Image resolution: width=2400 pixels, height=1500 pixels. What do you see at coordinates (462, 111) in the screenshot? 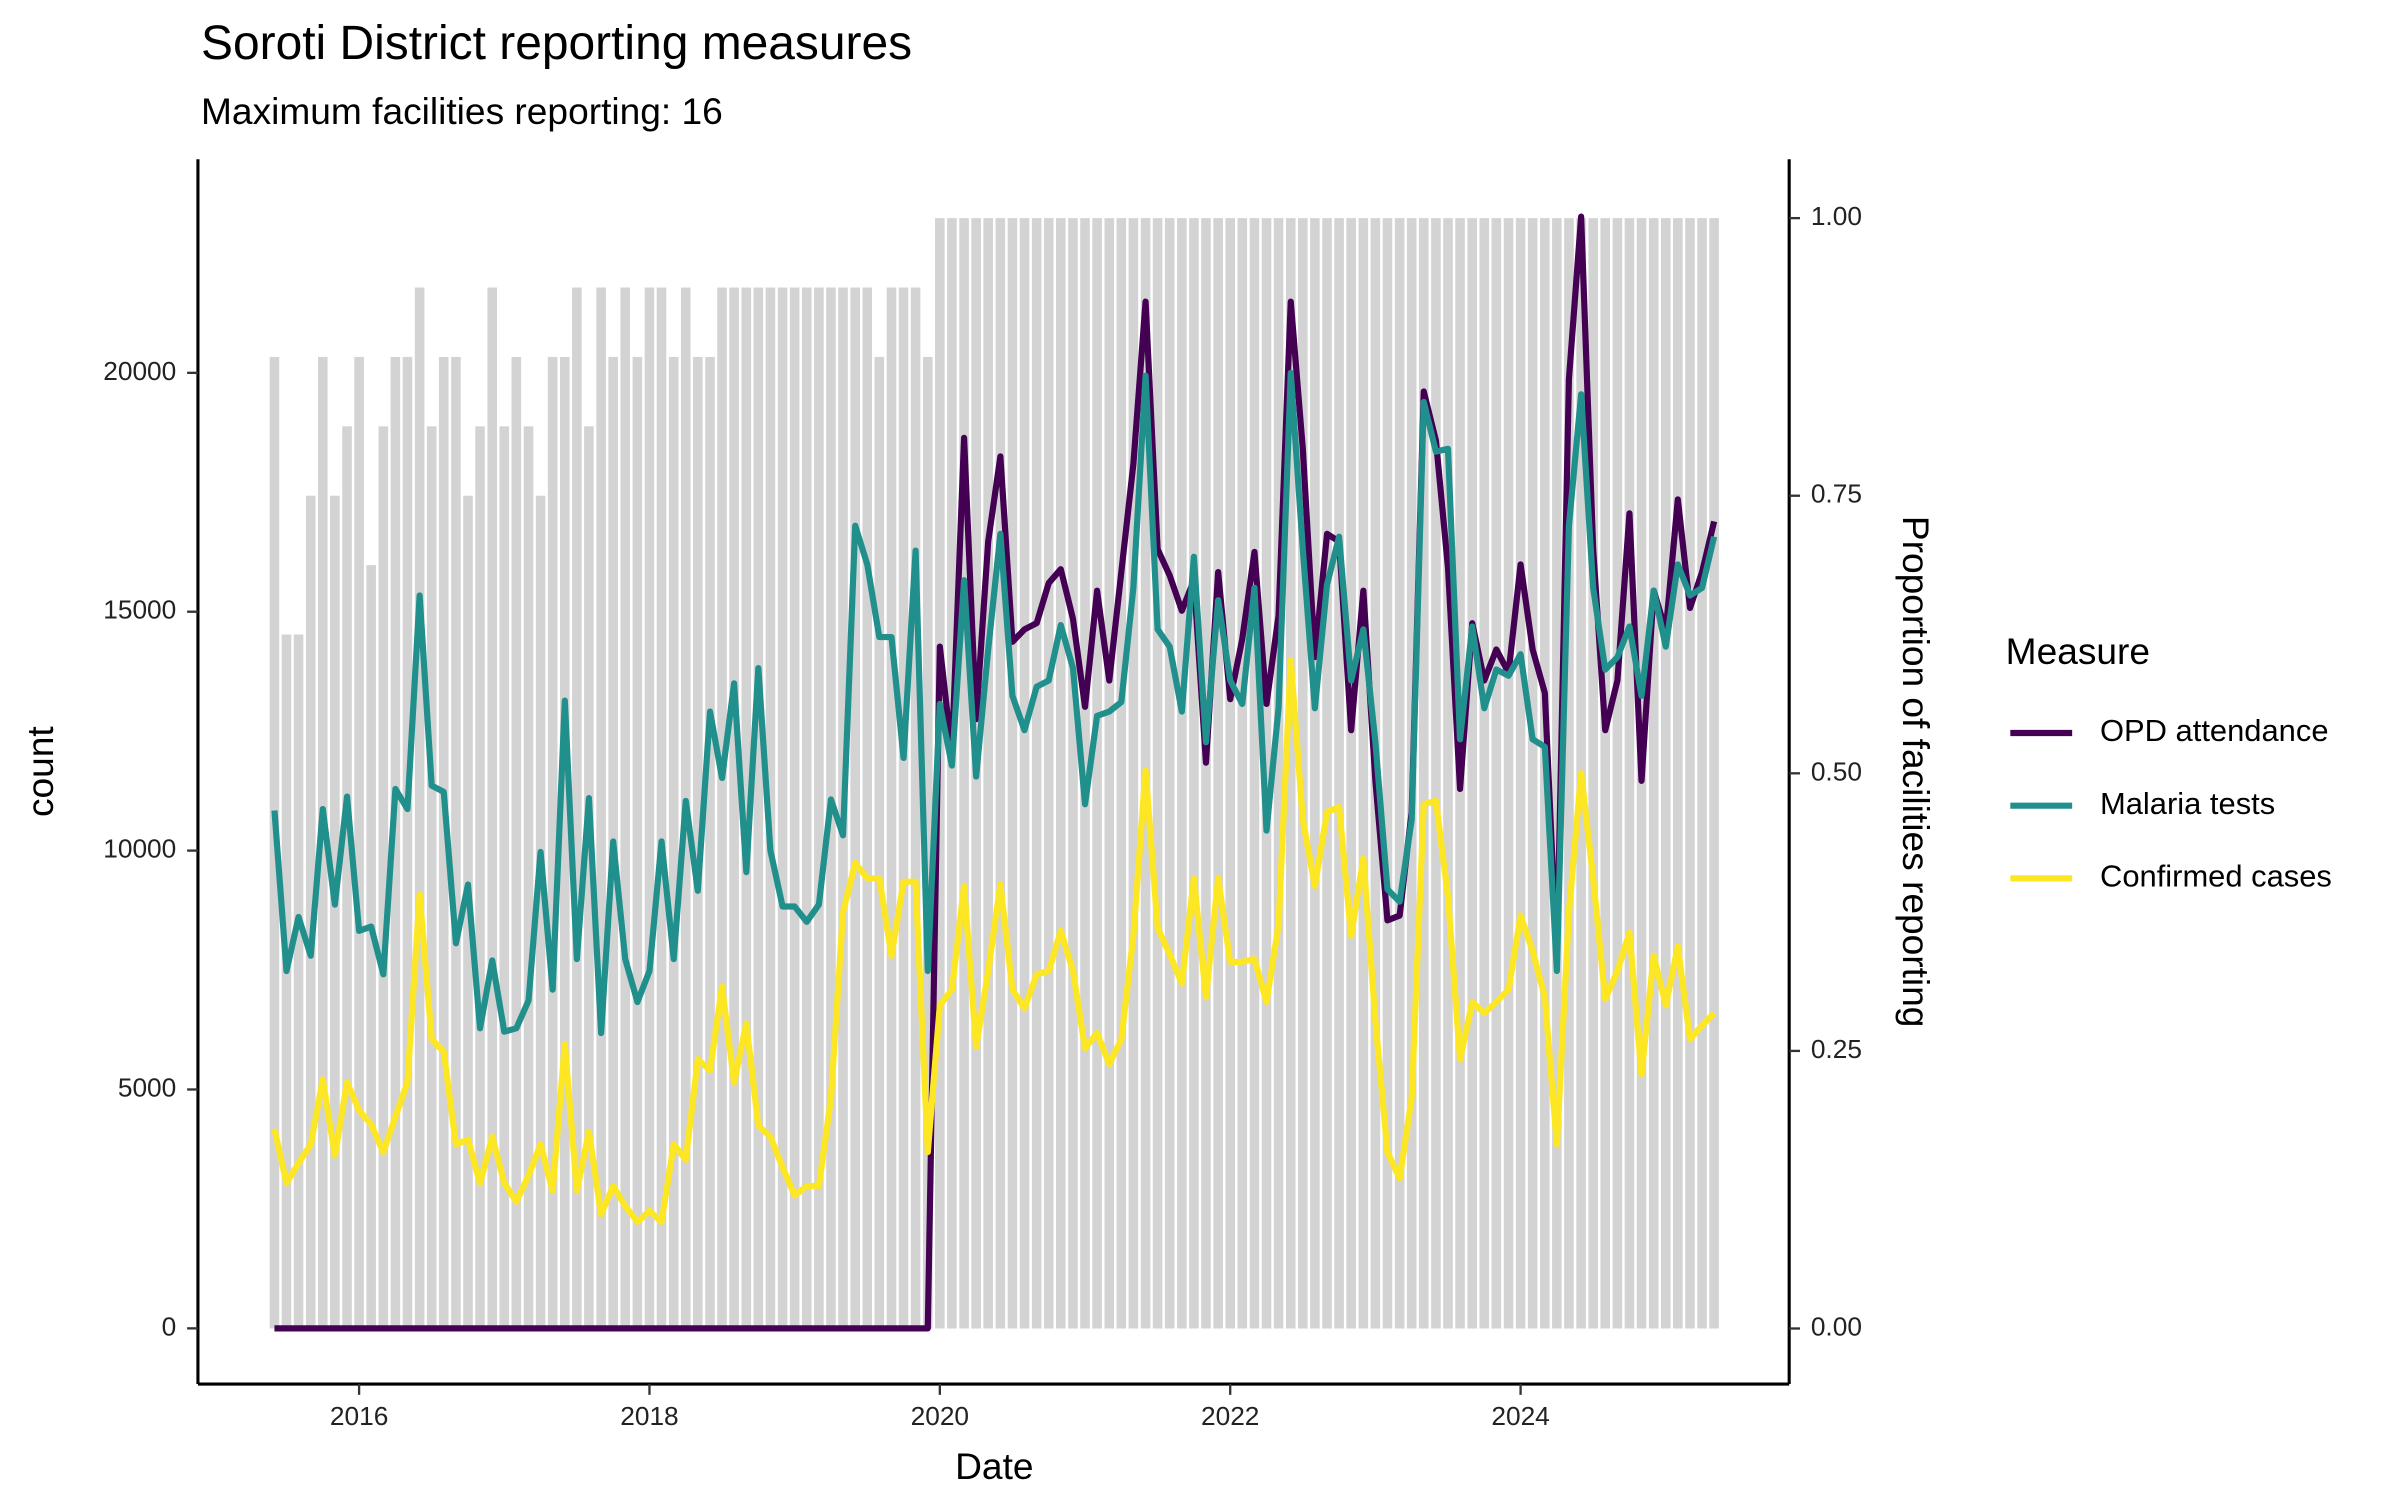
I see `chart-subtitle: Maximum facilities reporting: 16` at bounding box center [462, 111].